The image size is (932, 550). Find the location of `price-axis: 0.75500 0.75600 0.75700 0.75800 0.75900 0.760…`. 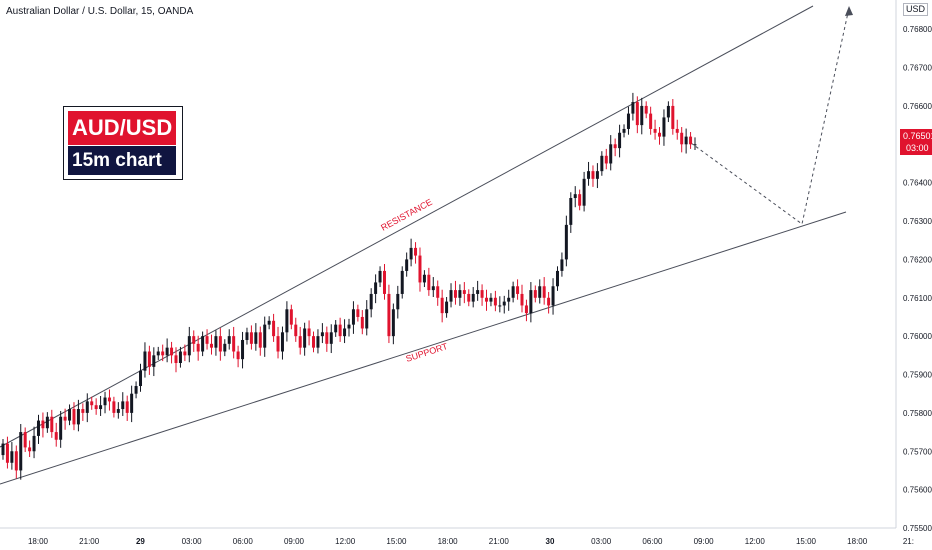

price-axis: 0.75500 0.75600 0.75700 0.75800 0.75900 0.760… is located at coordinates (917, 279).